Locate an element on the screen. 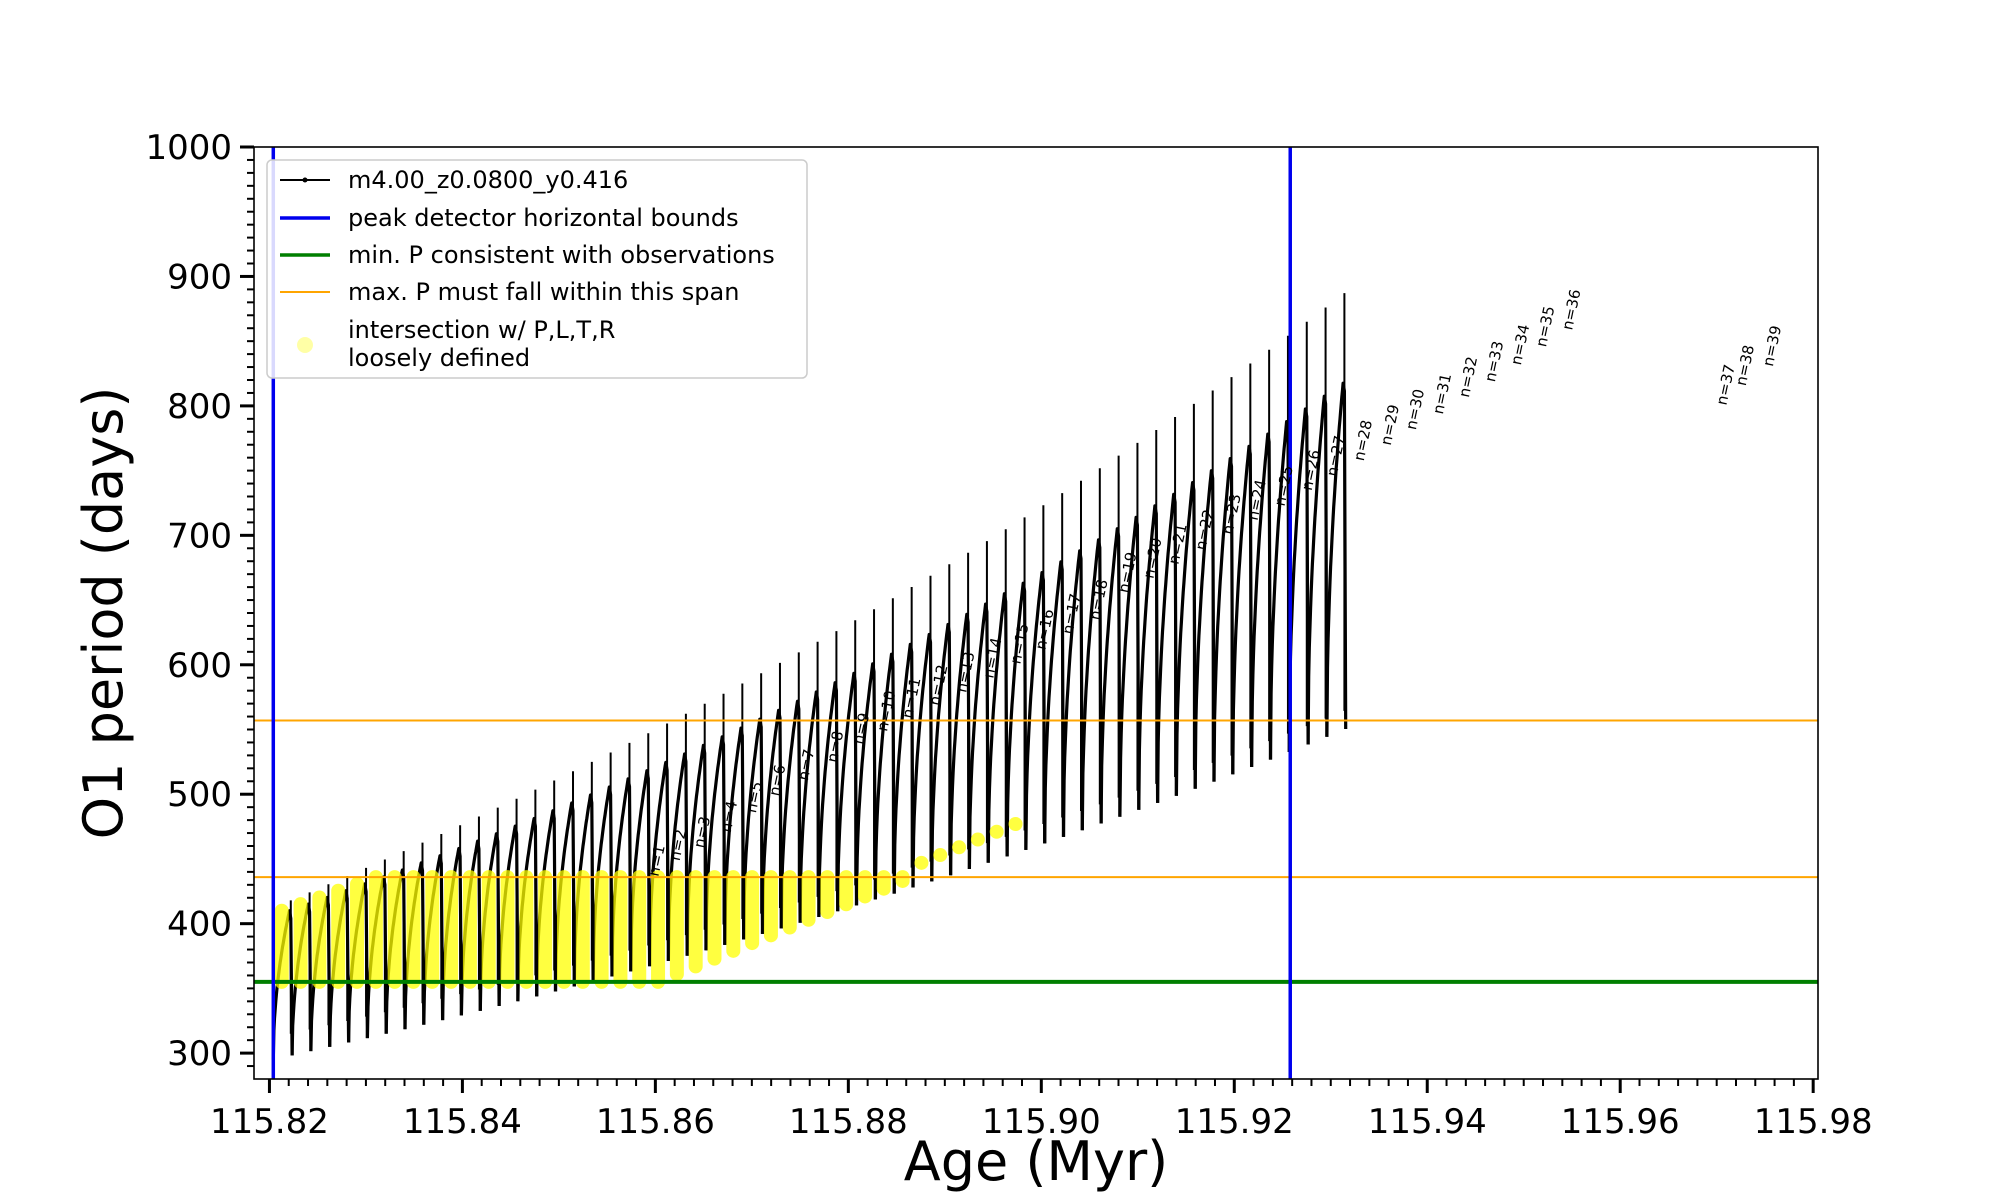  y-tick-label: 300 is located at coordinates (199, 1054).